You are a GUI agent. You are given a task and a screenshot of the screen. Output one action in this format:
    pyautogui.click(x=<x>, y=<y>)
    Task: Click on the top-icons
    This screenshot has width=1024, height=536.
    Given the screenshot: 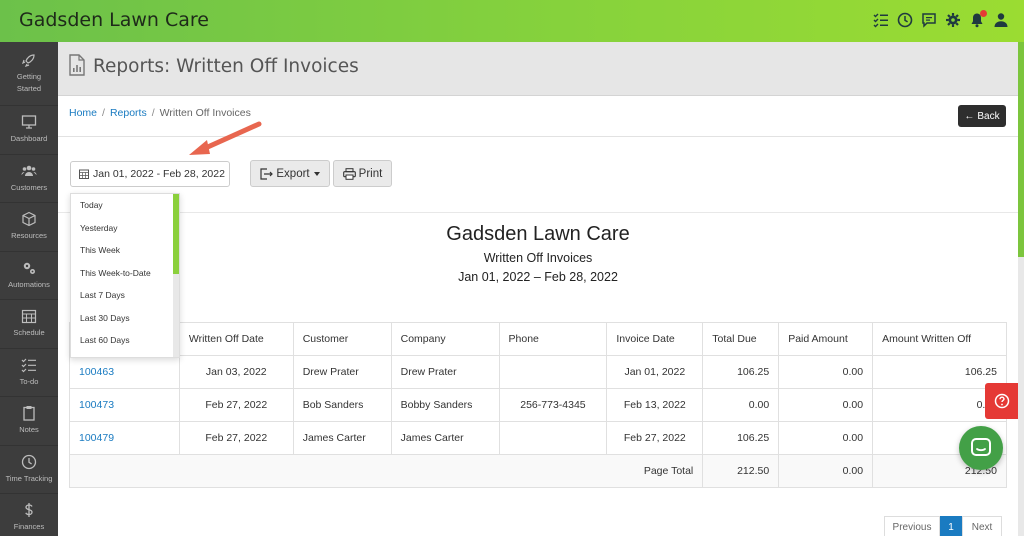 What is the action you would take?
    pyautogui.click(x=941, y=20)
    